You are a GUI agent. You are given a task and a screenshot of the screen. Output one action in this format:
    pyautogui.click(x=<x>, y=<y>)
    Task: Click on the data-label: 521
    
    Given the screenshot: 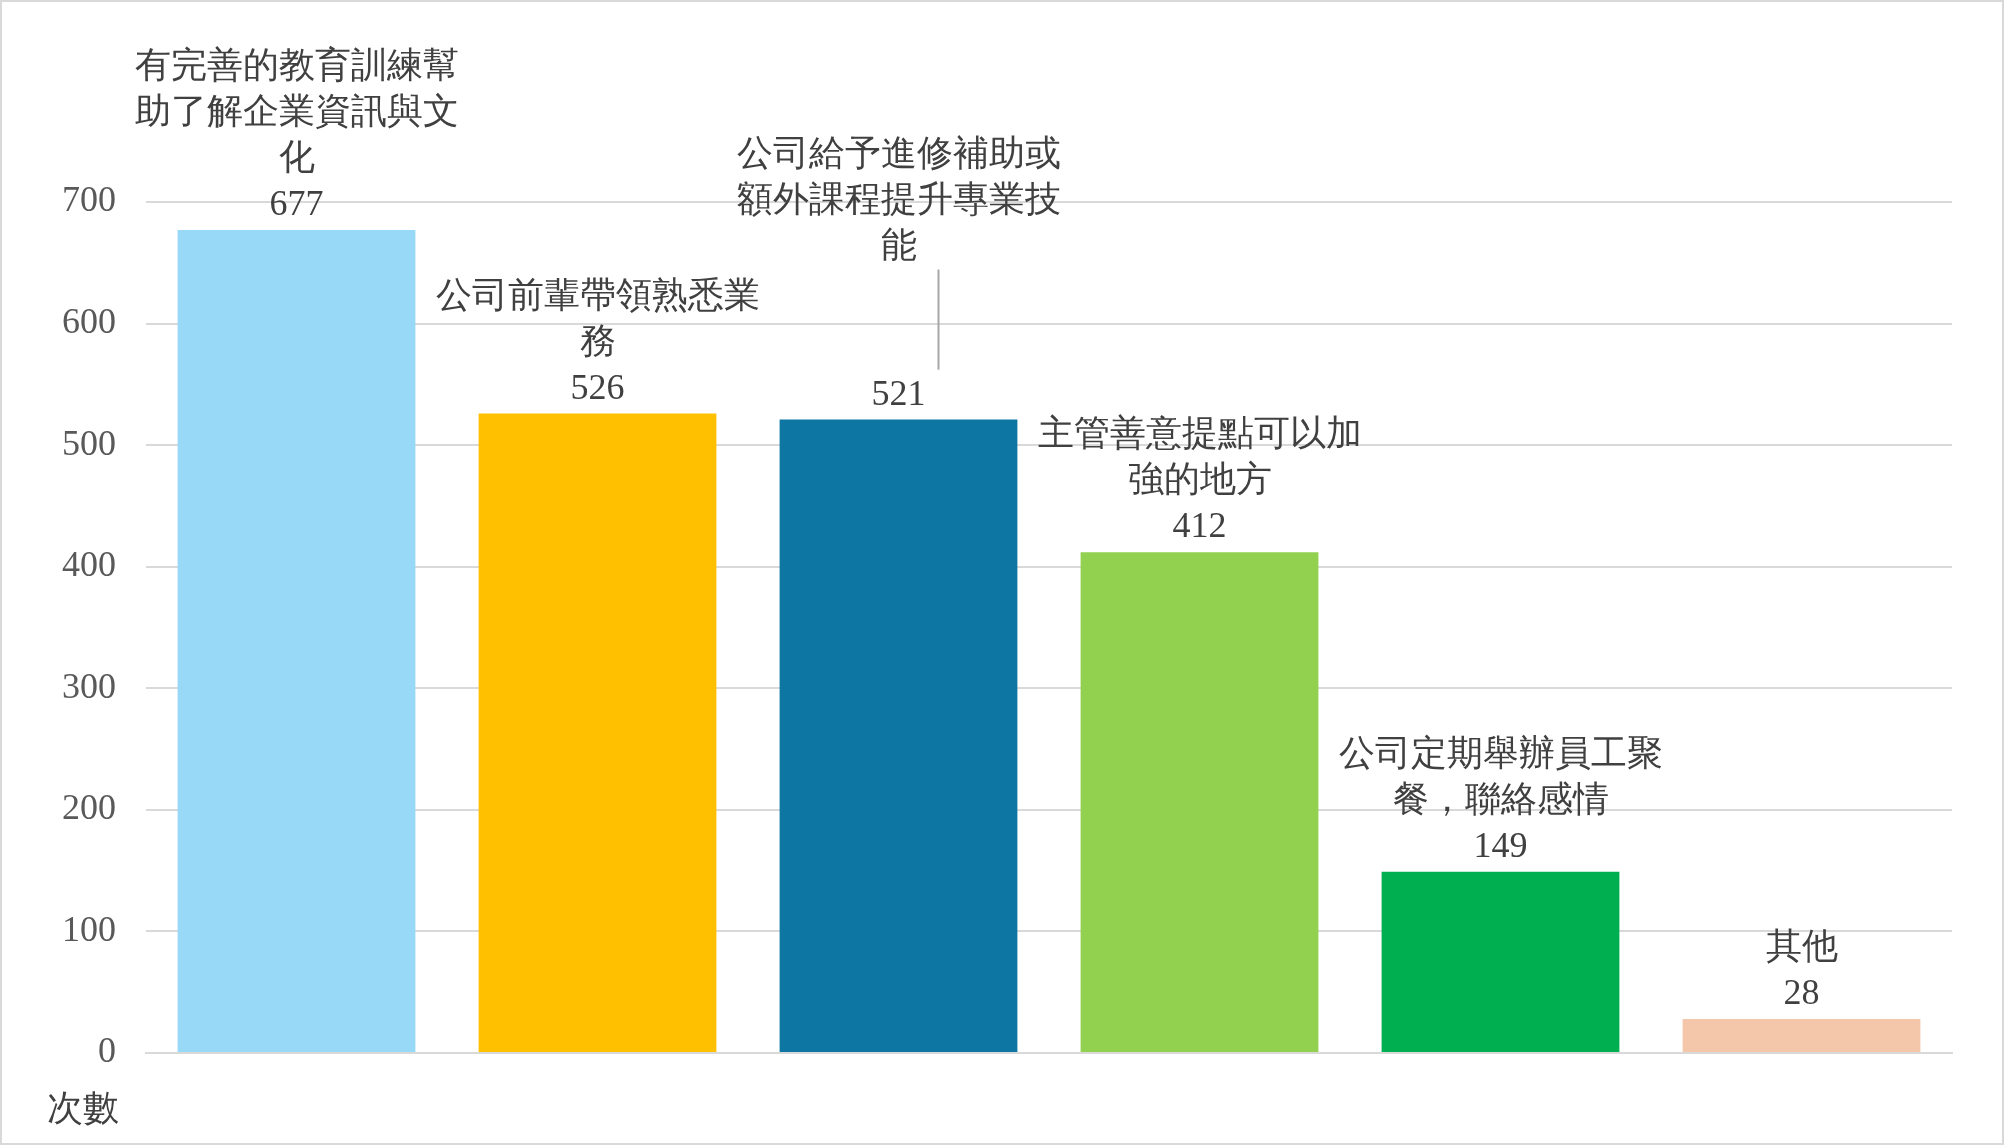 What is the action you would take?
    pyautogui.click(x=898, y=393)
    